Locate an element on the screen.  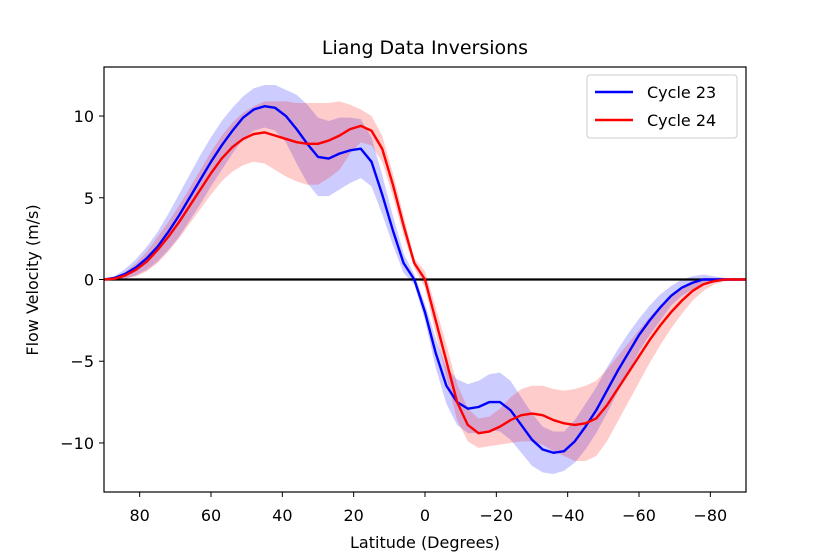
x-tick-label: −80 is located at coordinates (710, 515).